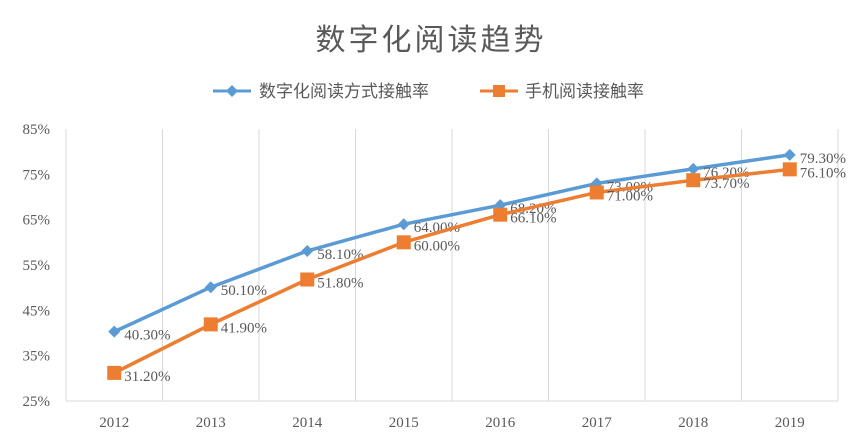  Describe the element at coordinates (437, 228) in the screenshot. I see `data-label: 64.00%` at that location.